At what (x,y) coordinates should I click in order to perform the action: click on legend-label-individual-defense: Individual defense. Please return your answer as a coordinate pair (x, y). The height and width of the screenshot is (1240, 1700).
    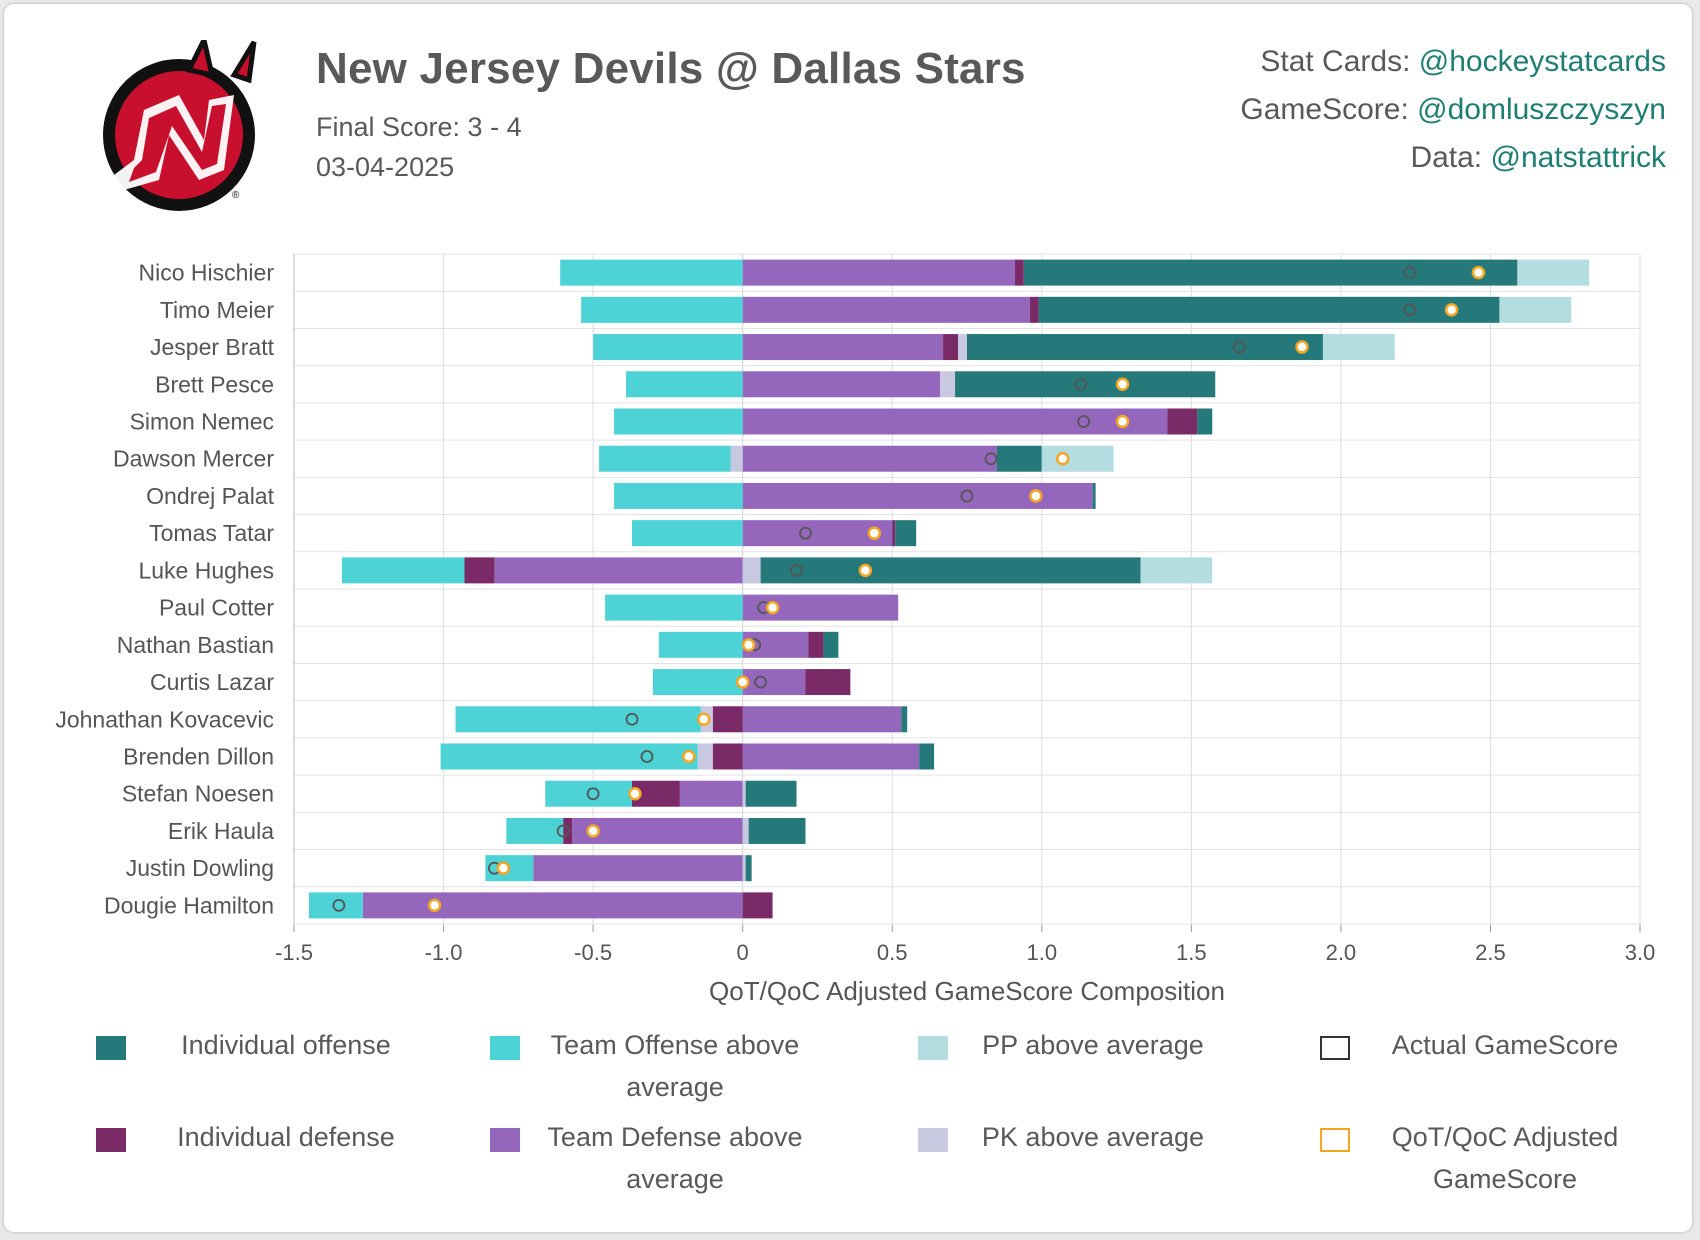
    Looking at the image, I should click on (286, 1137).